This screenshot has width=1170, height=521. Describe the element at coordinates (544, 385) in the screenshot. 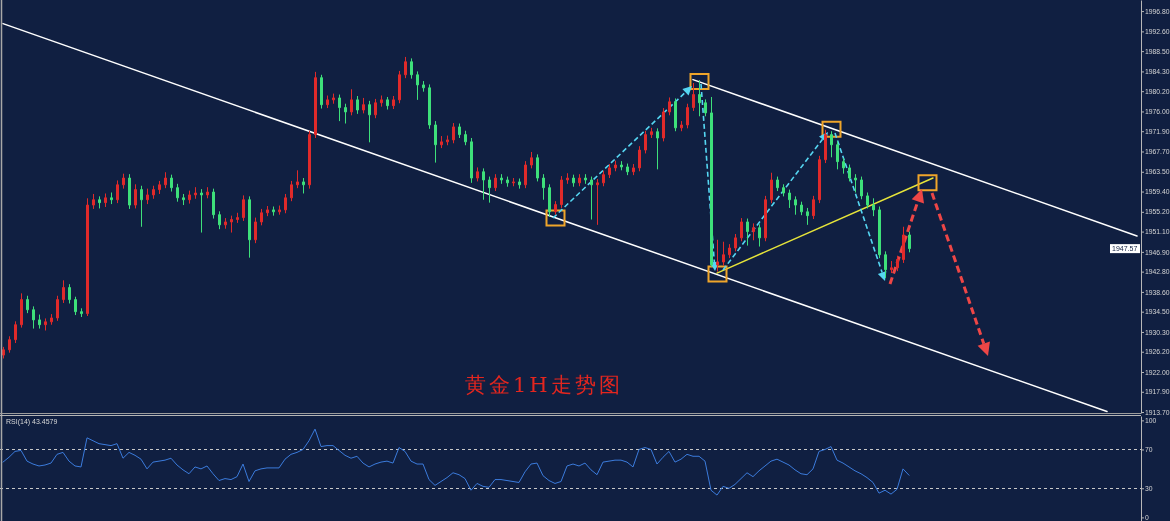

I see `text: 黄金1H走势图` at that location.